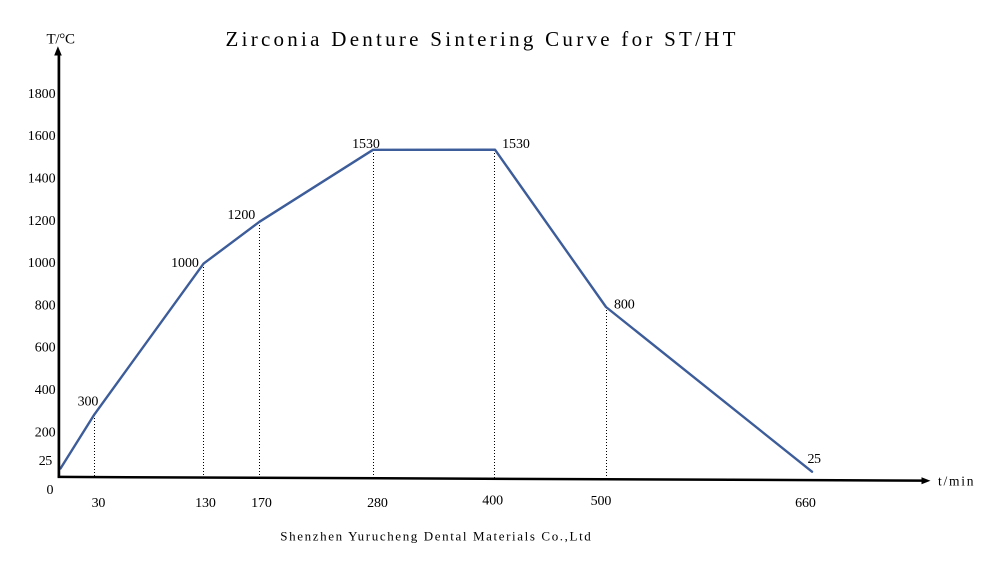 The height and width of the screenshot is (565, 990). Describe the element at coordinates (805, 503) in the screenshot. I see `svg-text: 660` at that location.